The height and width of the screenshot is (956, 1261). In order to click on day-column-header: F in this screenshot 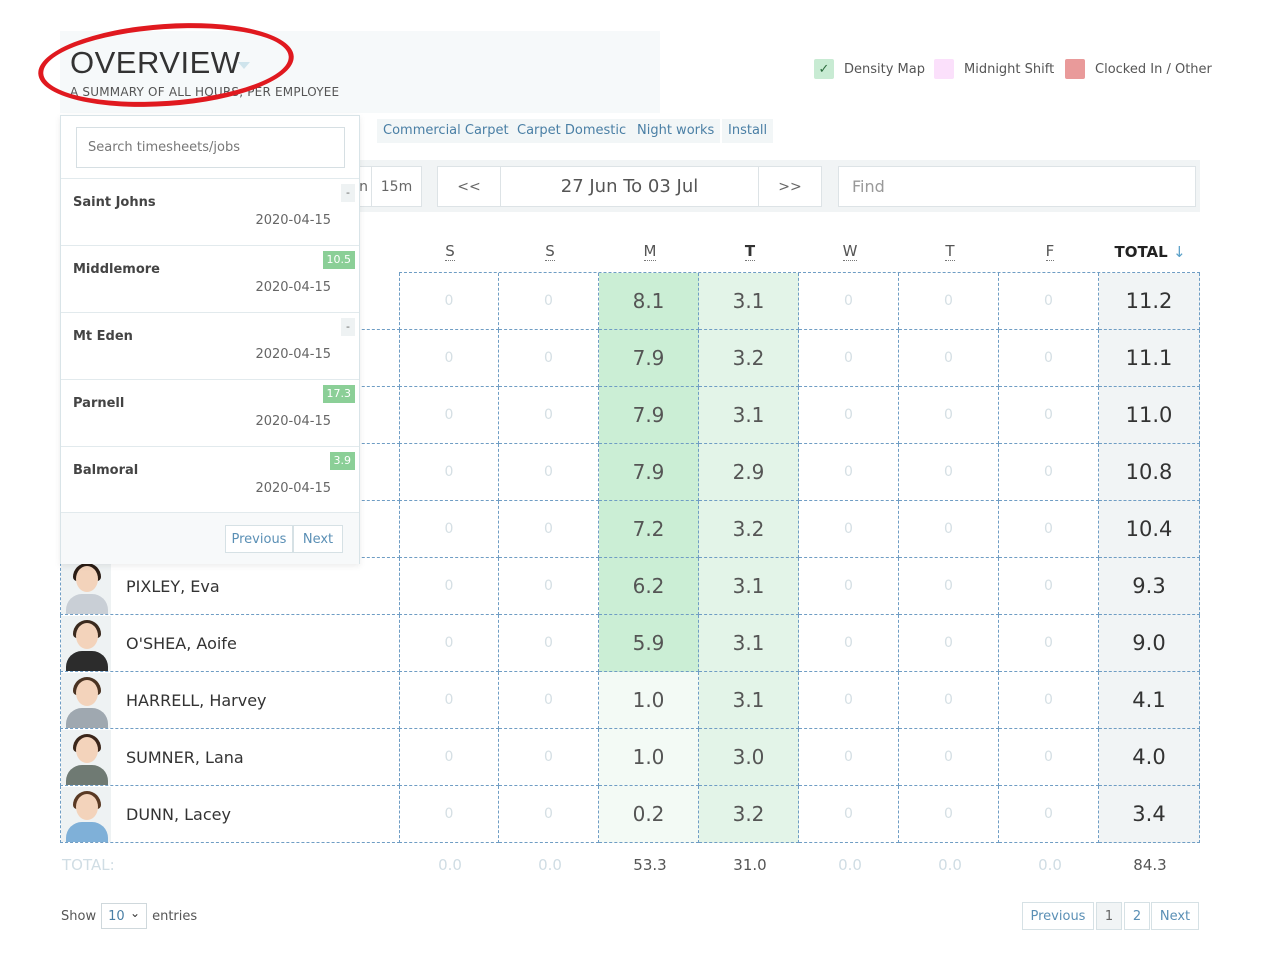, I will do `click(1050, 251)`.